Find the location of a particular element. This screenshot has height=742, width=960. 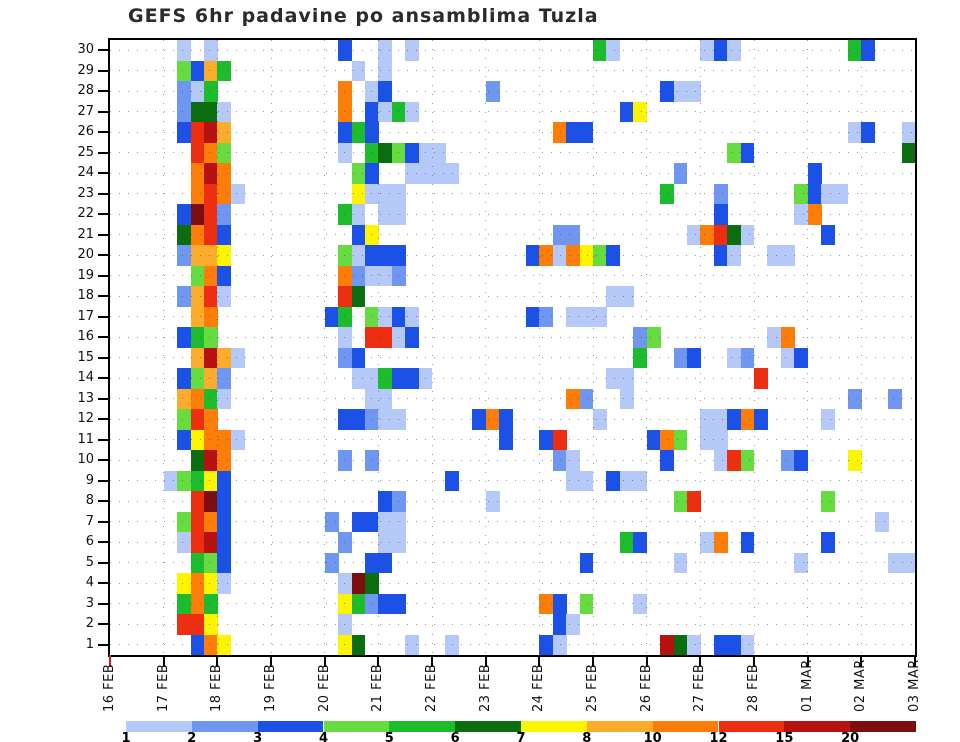

y-tick-label: 26 is located at coordinates (85, 132).